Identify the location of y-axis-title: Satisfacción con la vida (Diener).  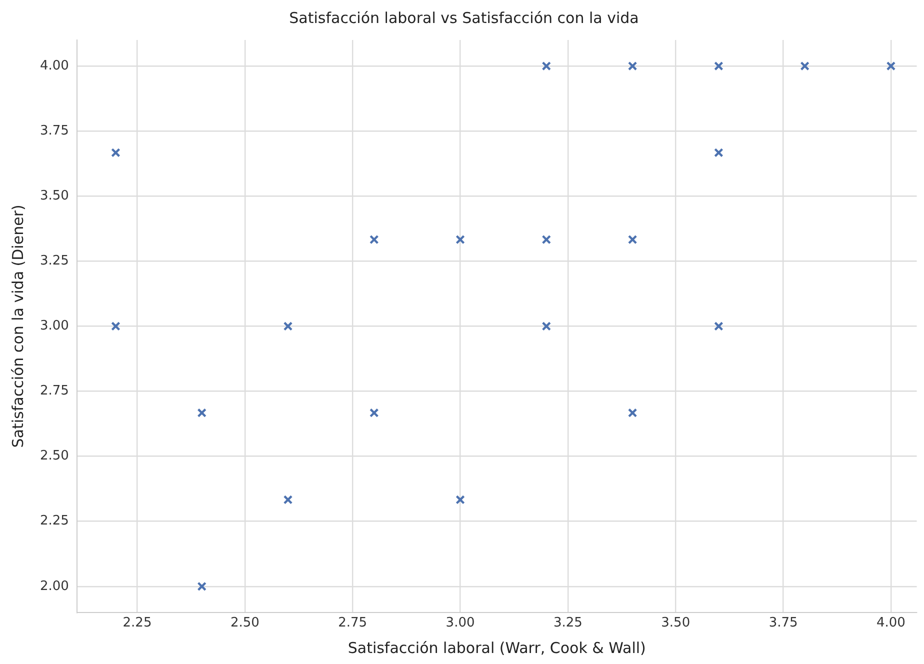
(17, 326).